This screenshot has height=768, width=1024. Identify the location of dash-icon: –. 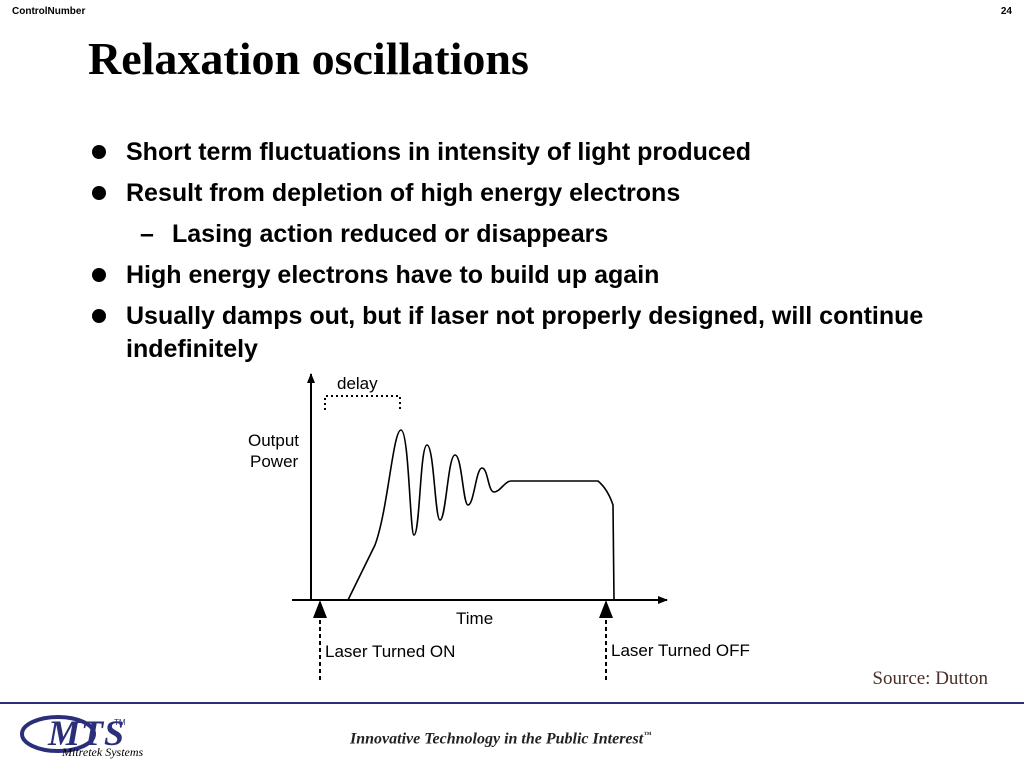
(147, 234).